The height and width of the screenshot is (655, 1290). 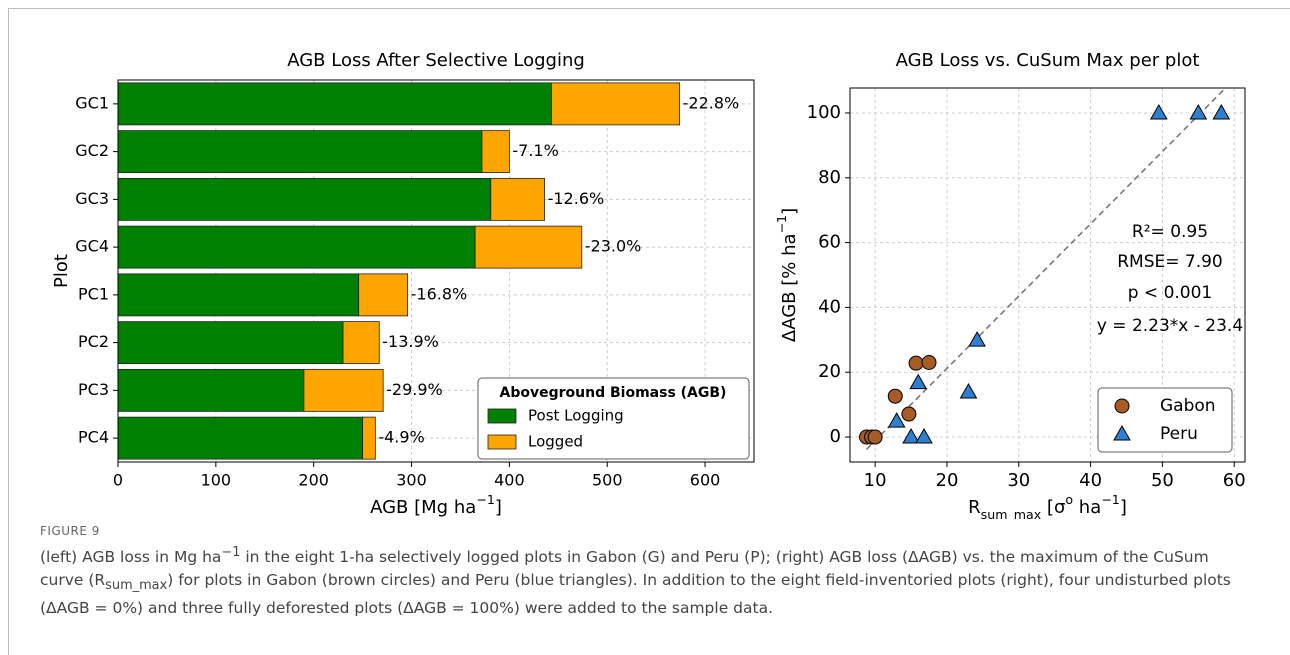 I want to click on y-tick-label: 60, so click(x=829, y=242).